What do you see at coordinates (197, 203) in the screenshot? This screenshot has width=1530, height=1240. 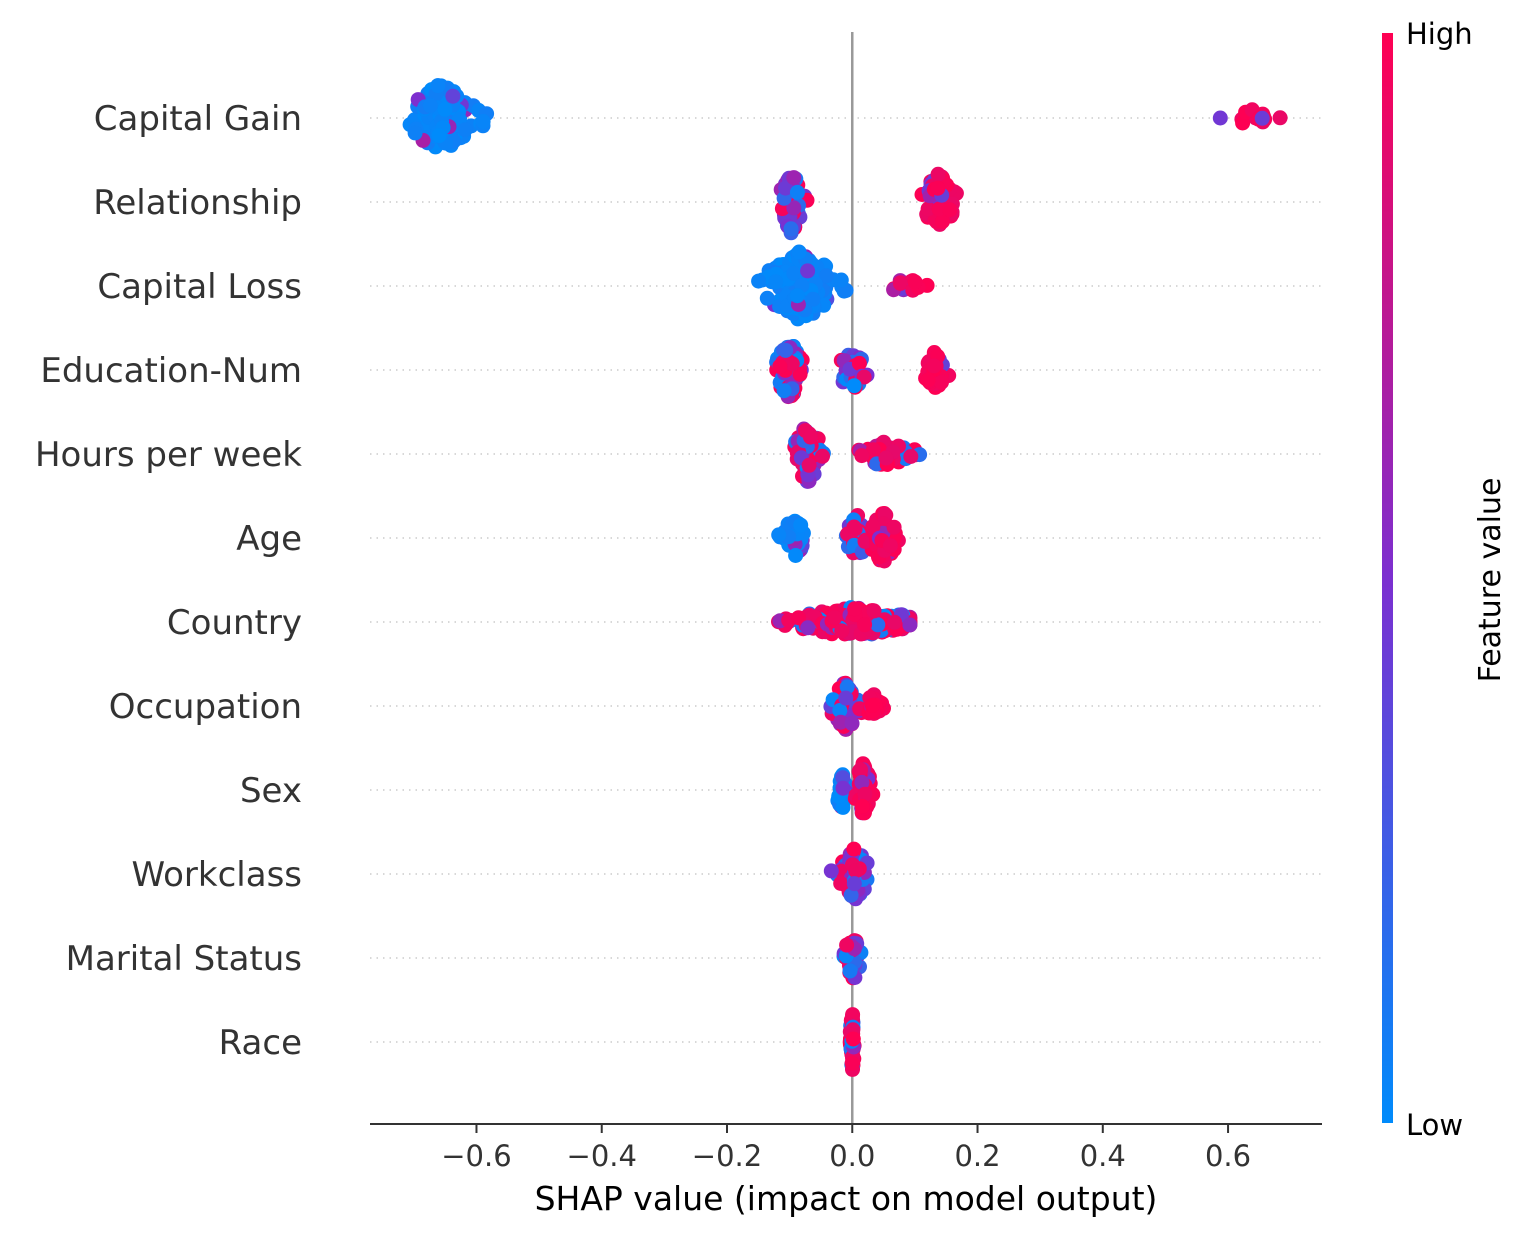 I see `feature-label: Relationship` at bounding box center [197, 203].